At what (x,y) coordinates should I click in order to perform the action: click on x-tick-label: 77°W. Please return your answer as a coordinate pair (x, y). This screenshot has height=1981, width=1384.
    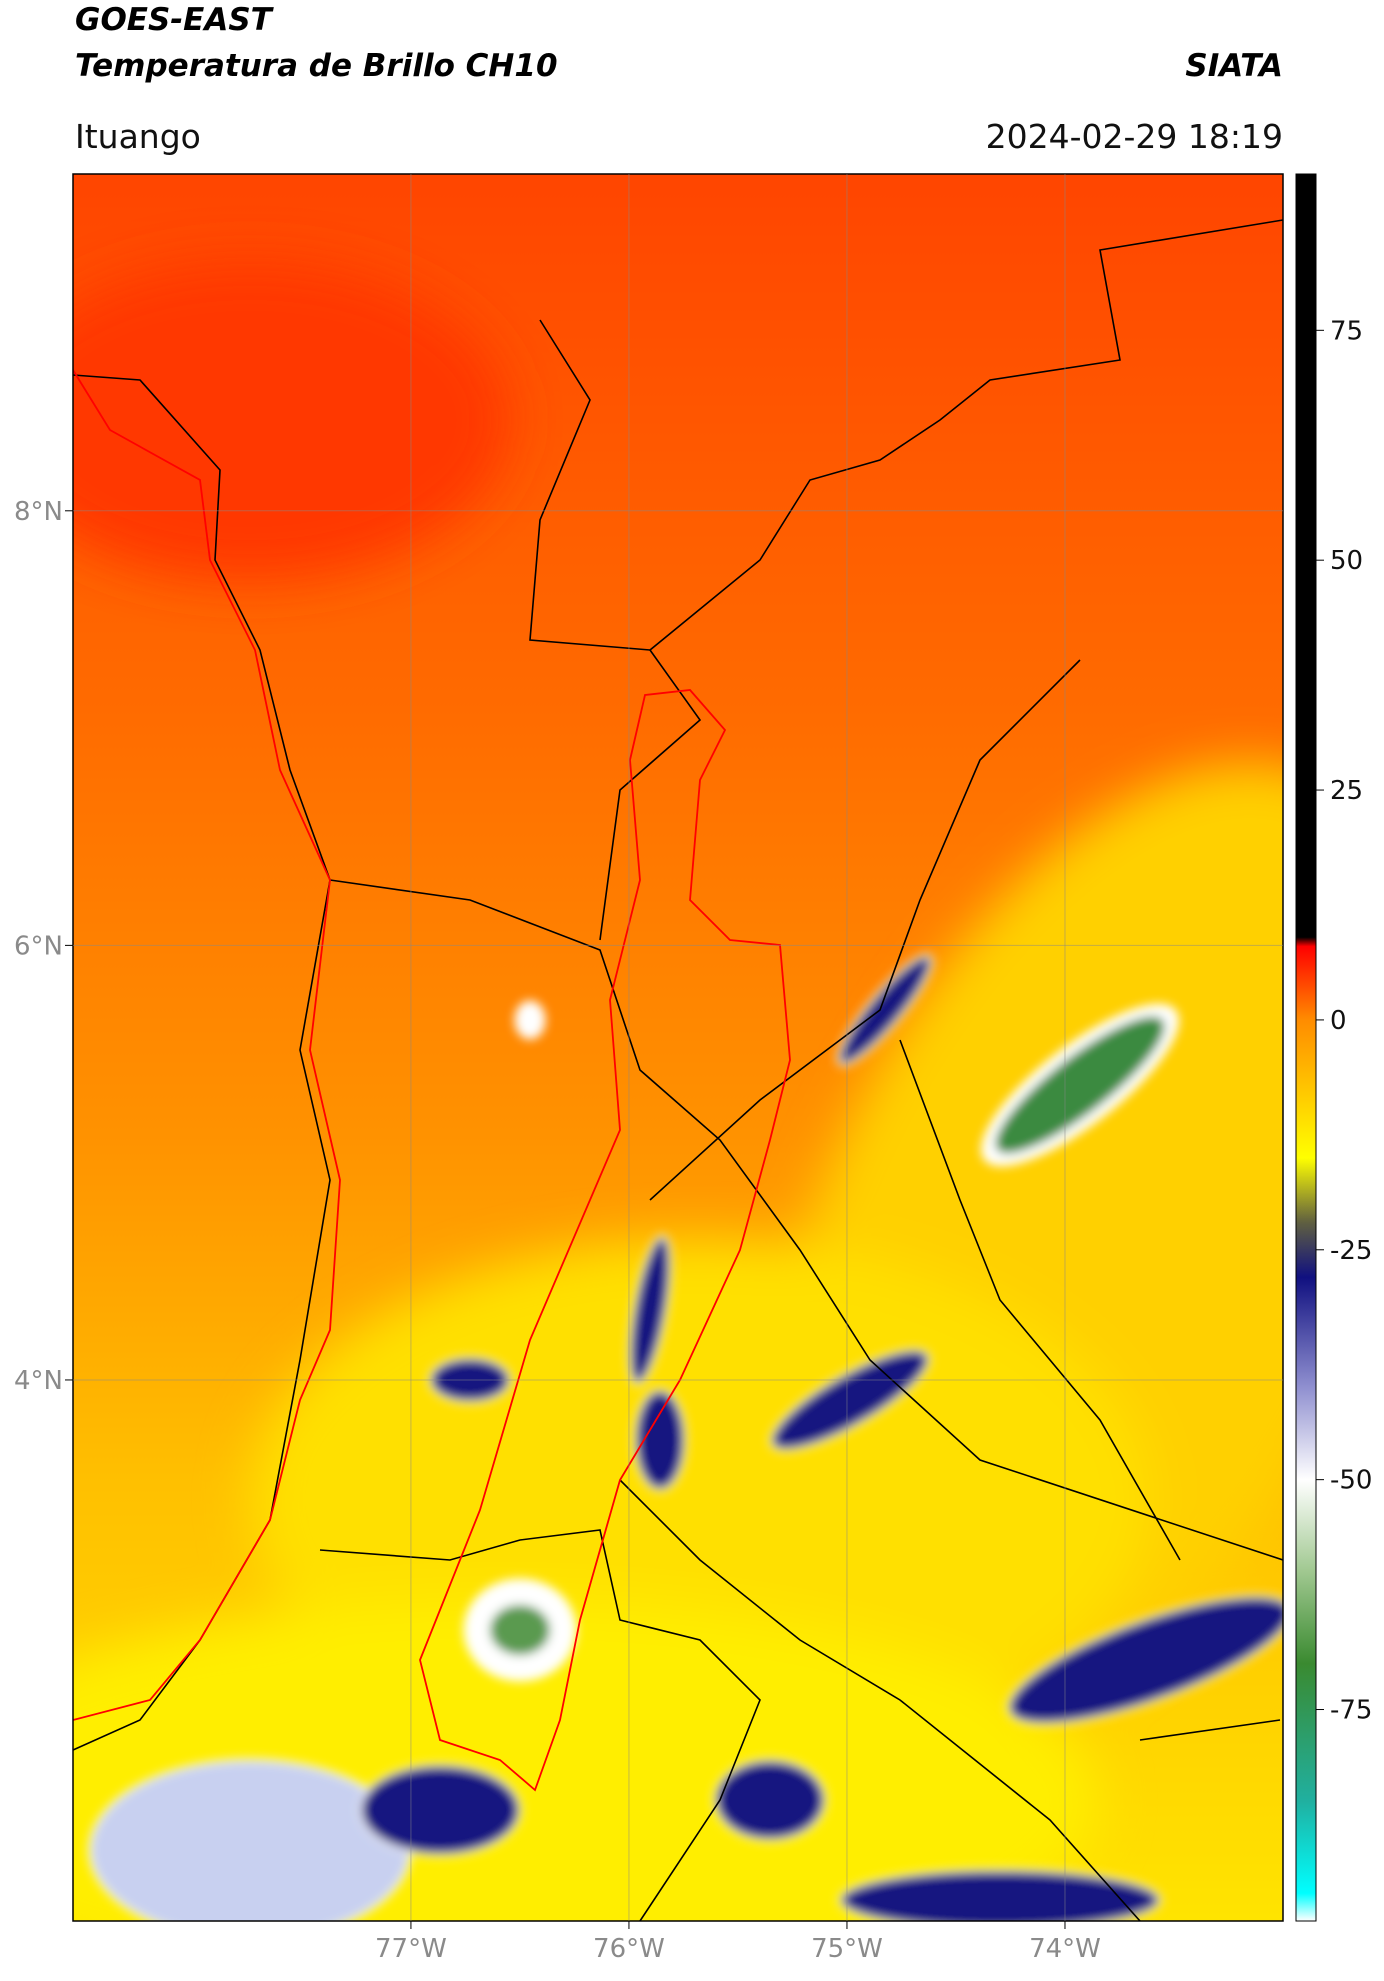
    Looking at the image, I should click on (411, 1949).